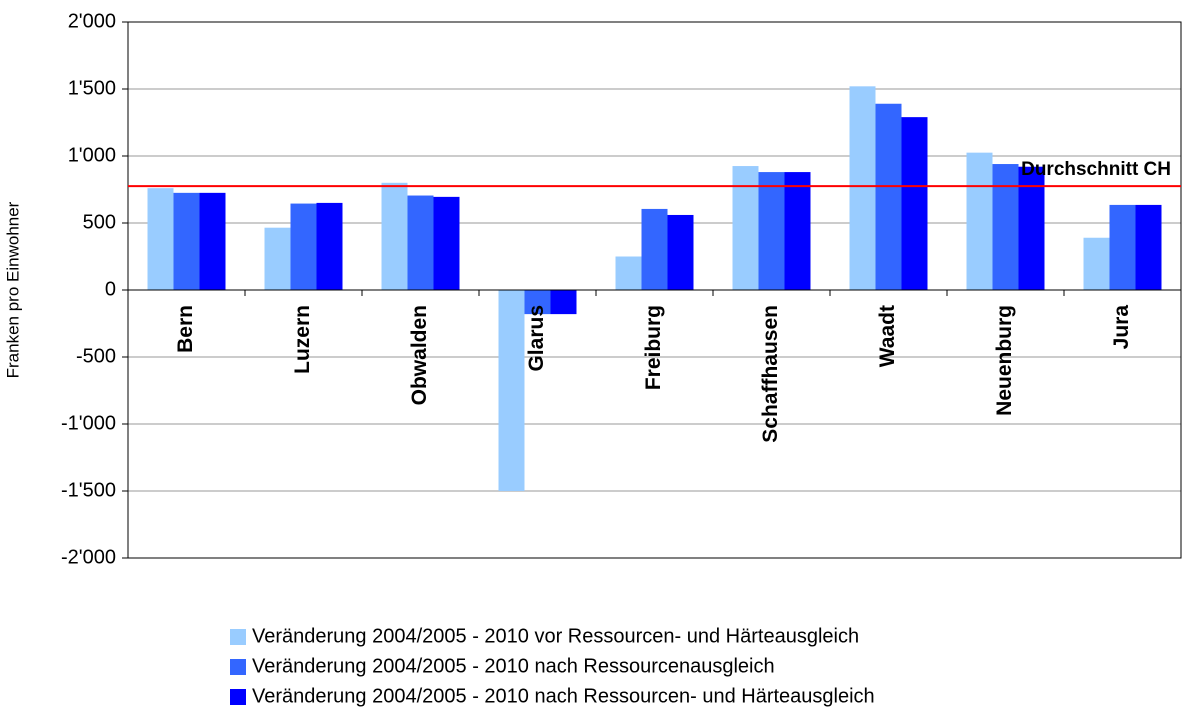  I want to click on y-tick-label: -500, so click(96, 356).